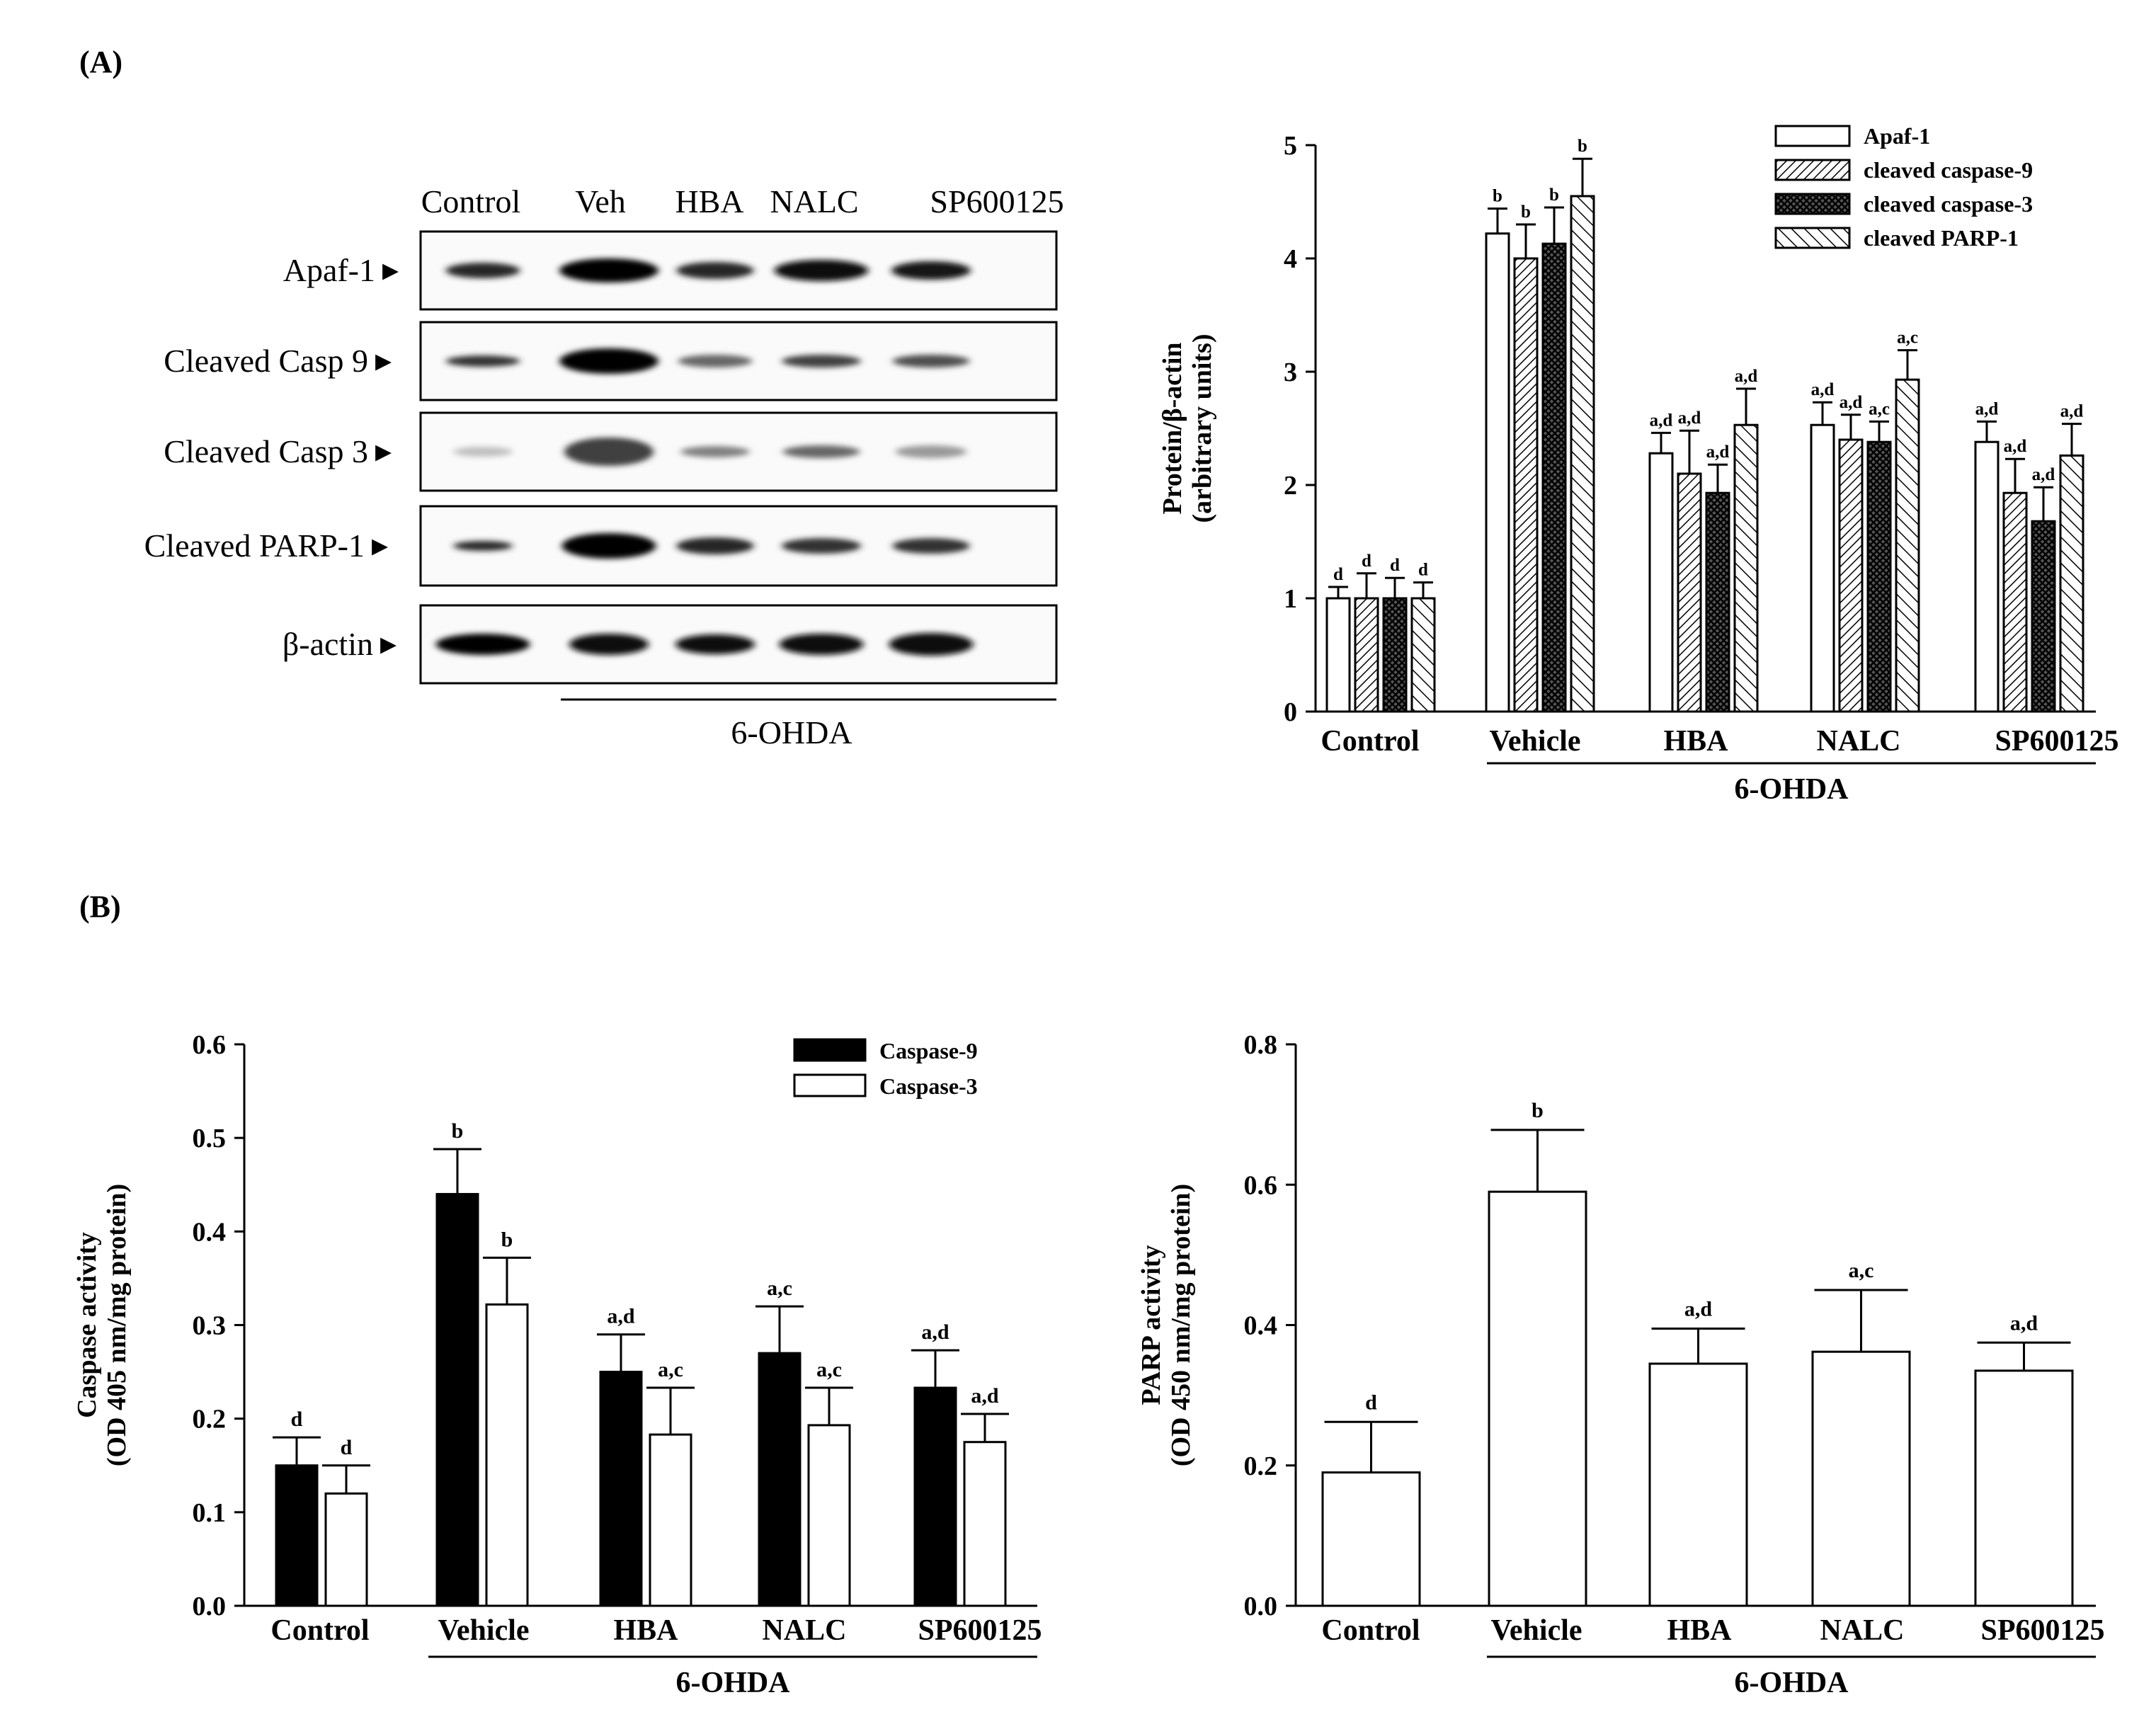  I want to click on y-tick-label: 5, so click(1291, 146).